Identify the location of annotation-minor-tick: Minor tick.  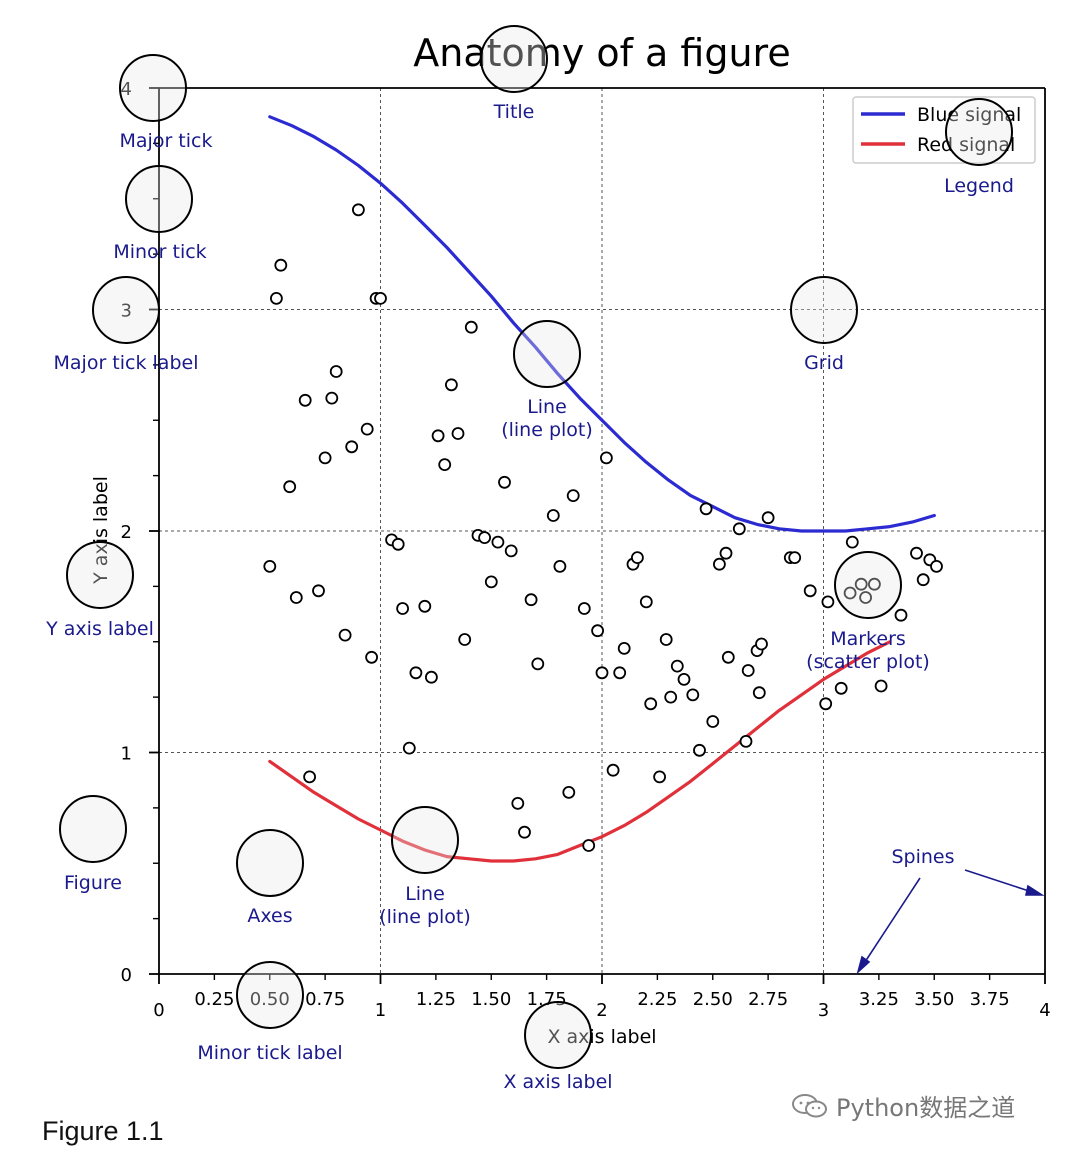
(159, 252).